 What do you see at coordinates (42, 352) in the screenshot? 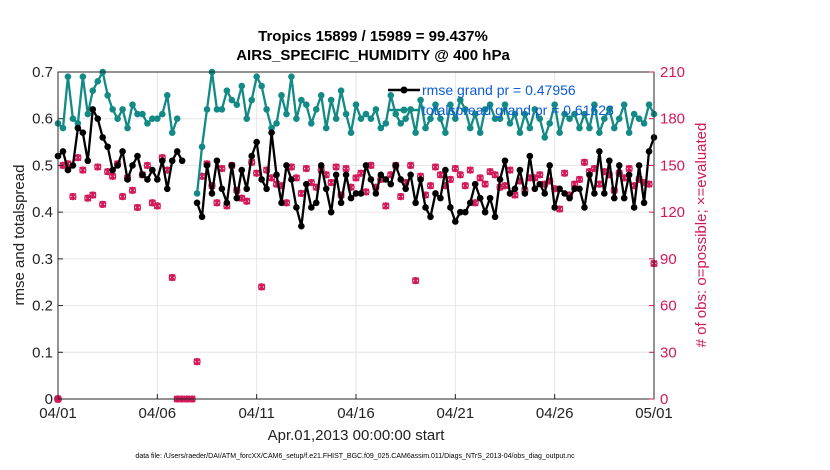
I see `y-tick-label: 0.1` at bounding box center [42, 352].